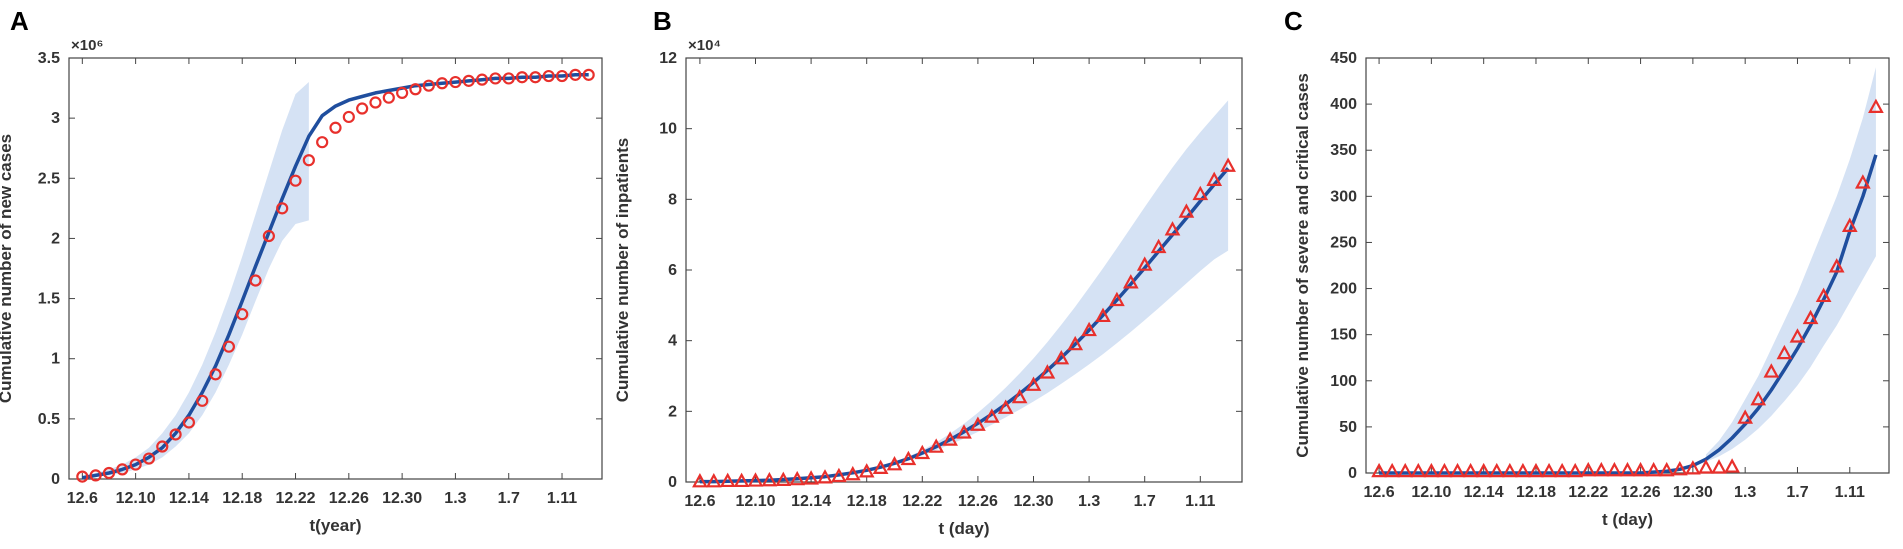 This screenshot has height=549, width=1903. What do you see at coordinates (1293, 21) in the screenshot?
I see `panel-letter: C` at bounding box center [1293, 21].